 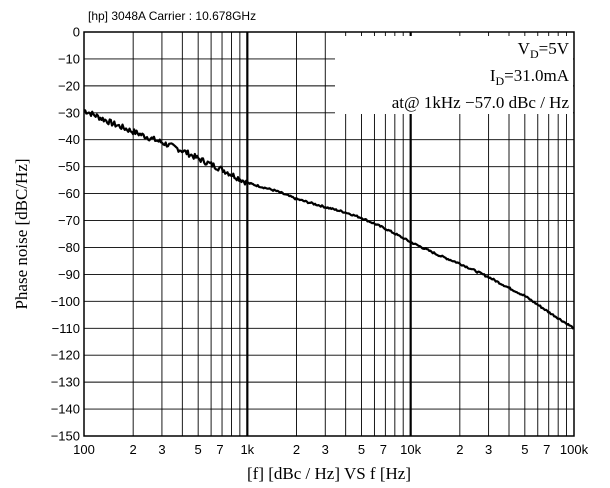 What do you see at coordinates (69, 166) in the screenshot?
I see `y-tick-label: −50` at bounding box center [69, 166].